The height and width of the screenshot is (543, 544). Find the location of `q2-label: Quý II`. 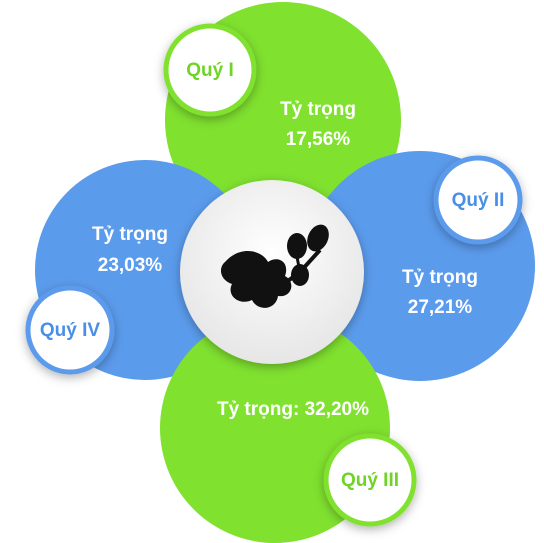

q2-label: Quý II is located at coordinates (478, 200).